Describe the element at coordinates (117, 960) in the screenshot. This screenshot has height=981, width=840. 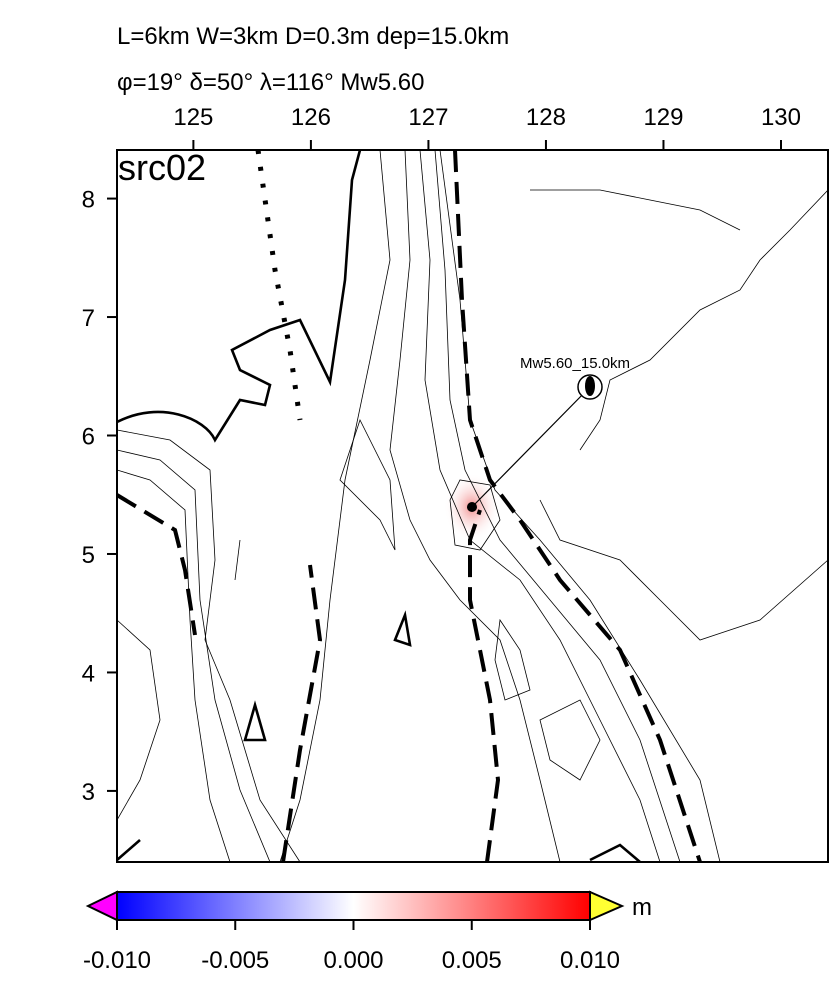
I see `colorbar-tick-label: -0.010` at that location.